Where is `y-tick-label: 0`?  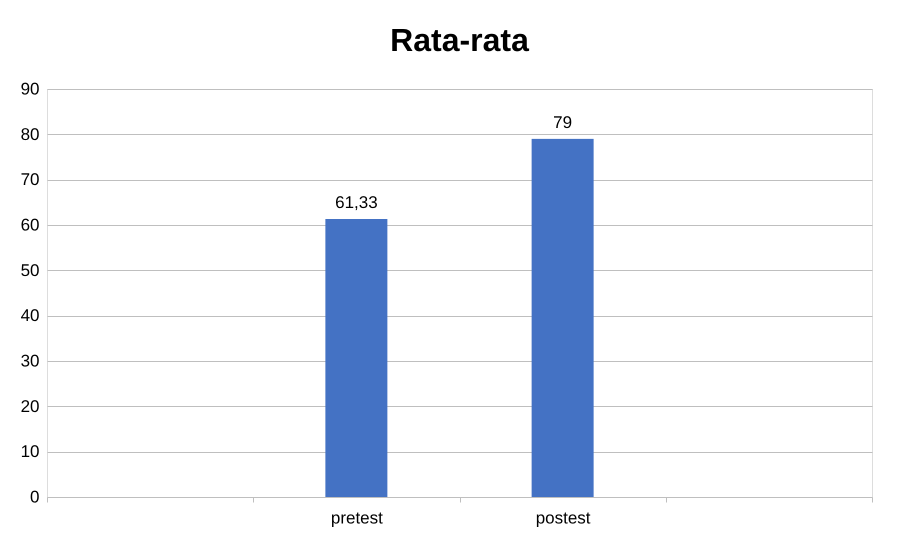 y-tick-label: 0 is located at coordinates (35, 497).